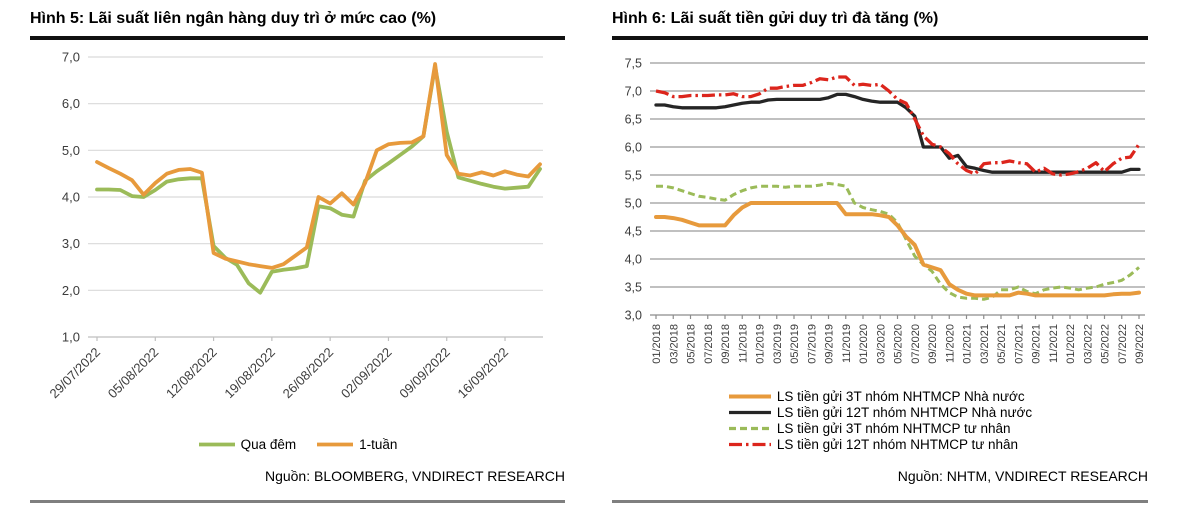 Image resolution: width=1200 pixels, height=521 pixels. I want to click on figure5-title-rule, so click(297, 38).